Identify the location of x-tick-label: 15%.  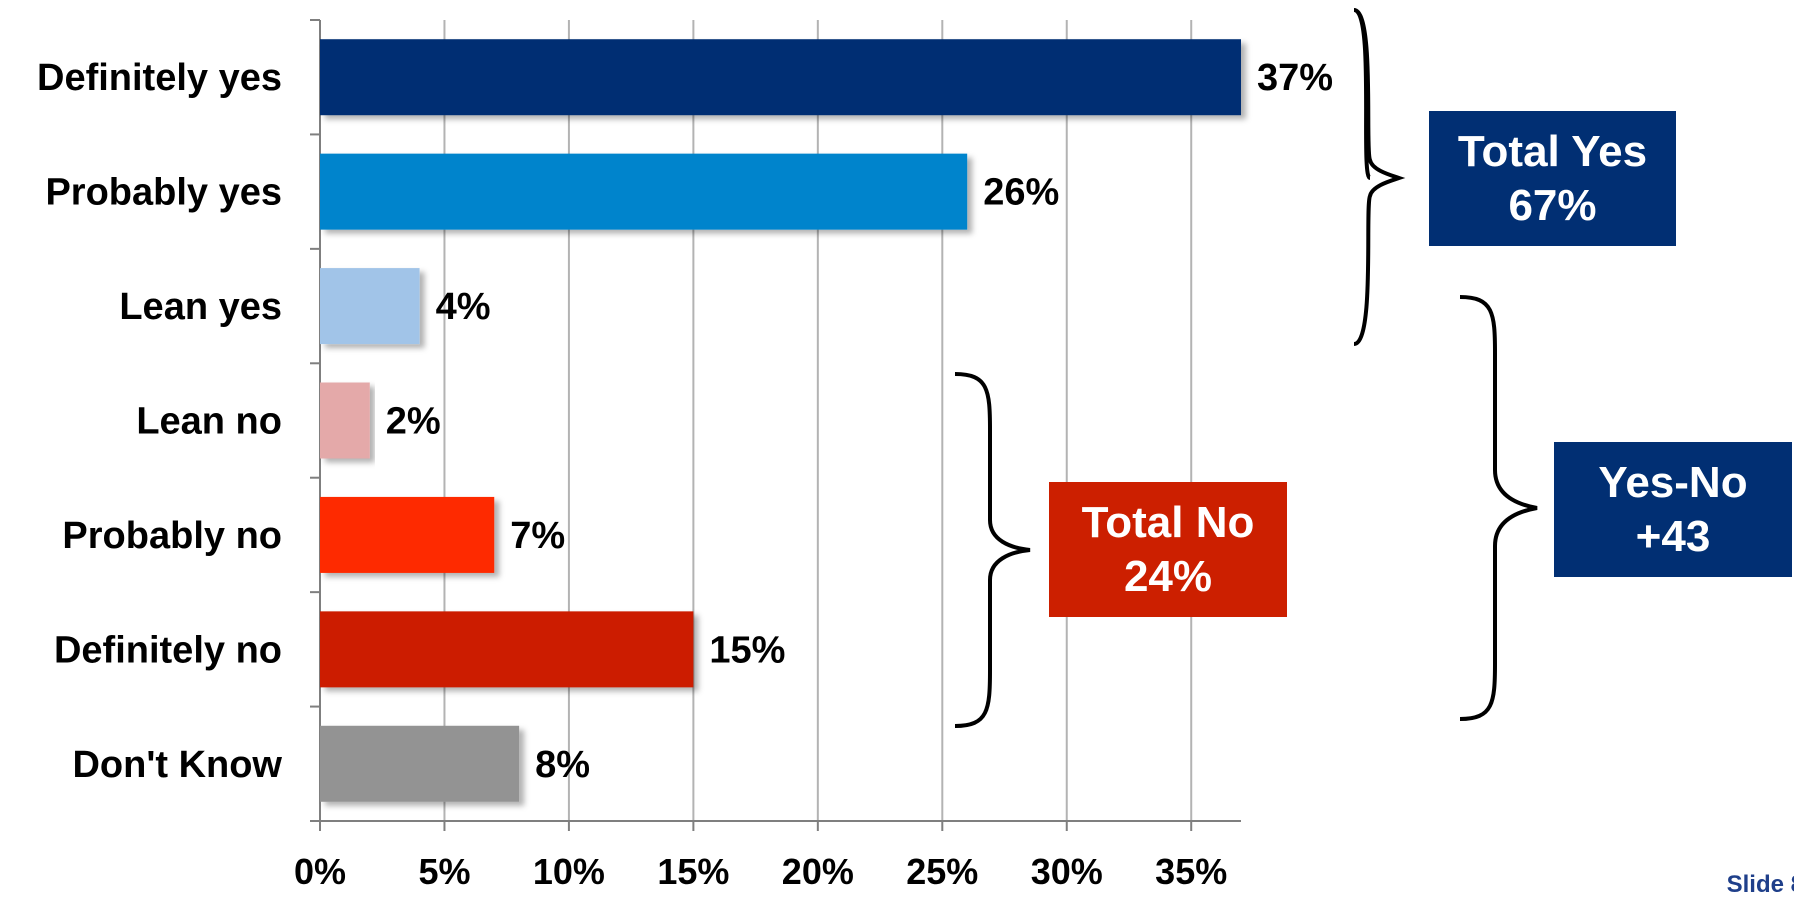
(693, 871).